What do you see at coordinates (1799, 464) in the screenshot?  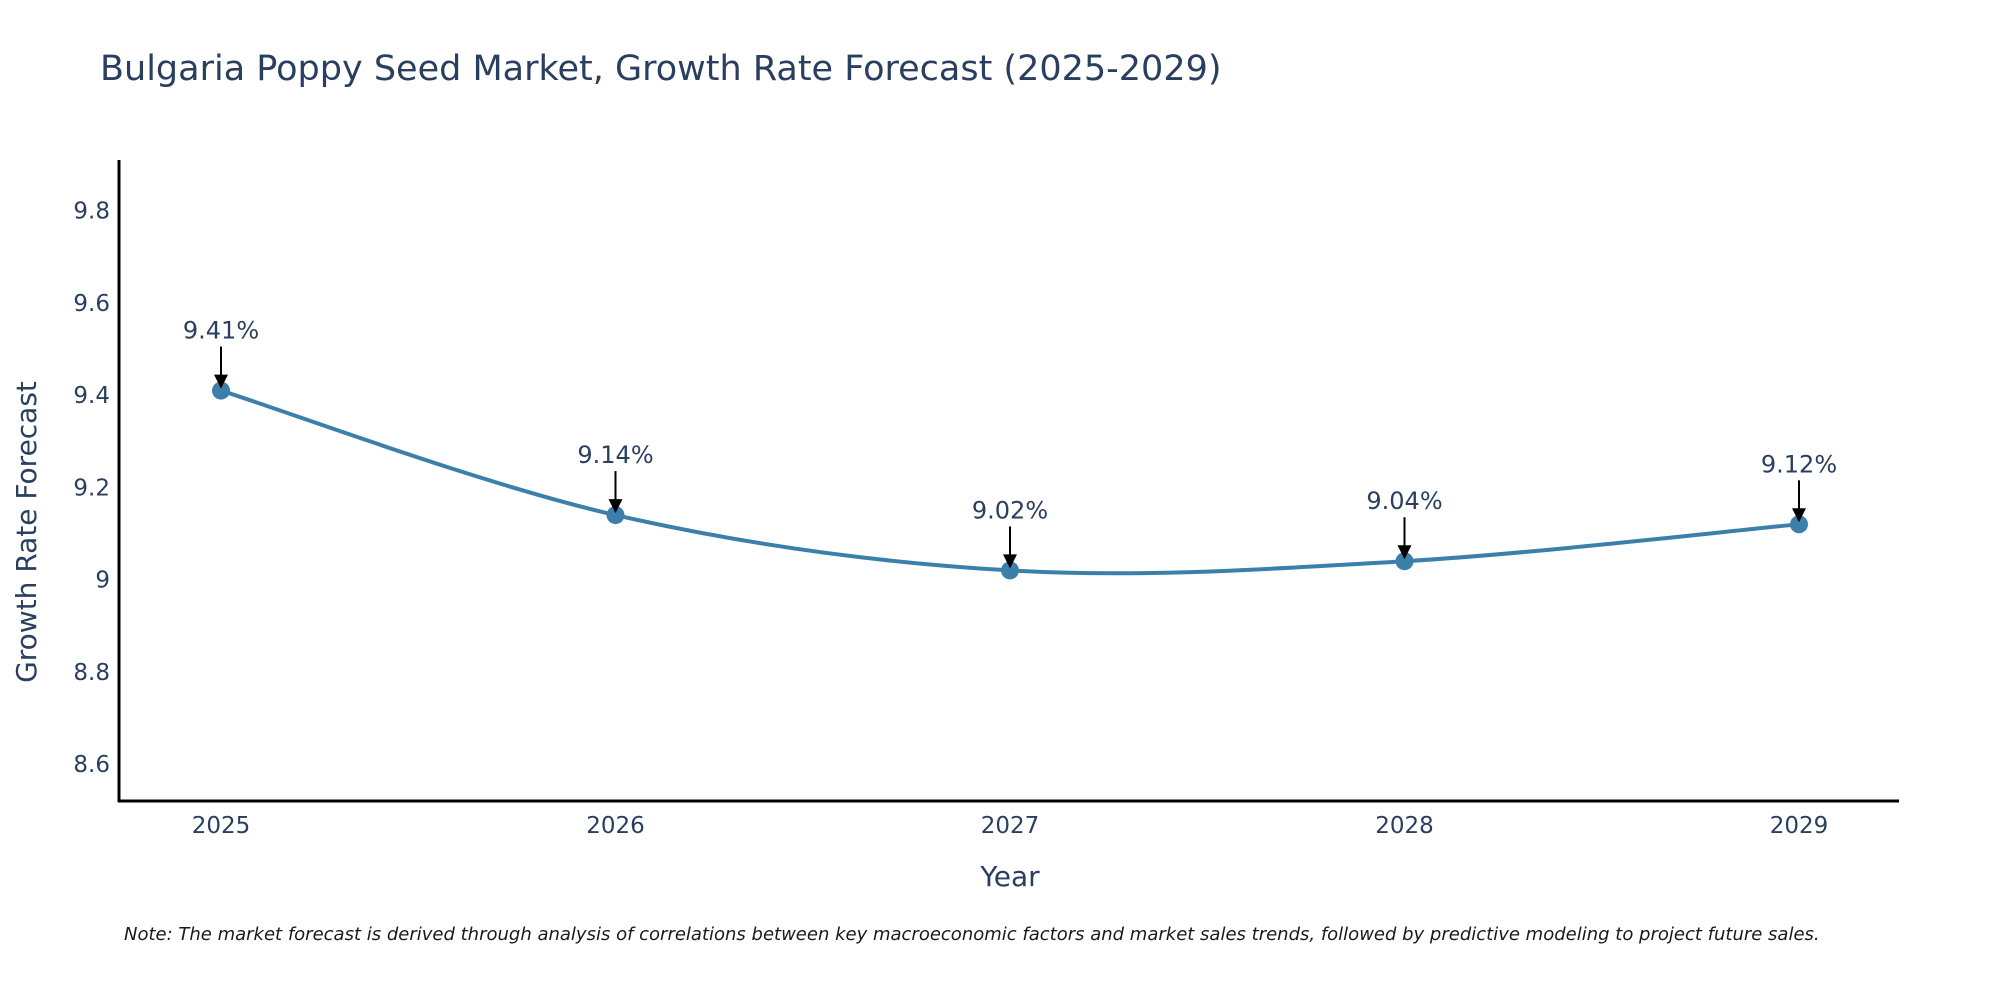 I see `data-label: 9.12%` at bounding box center [1799, 464].